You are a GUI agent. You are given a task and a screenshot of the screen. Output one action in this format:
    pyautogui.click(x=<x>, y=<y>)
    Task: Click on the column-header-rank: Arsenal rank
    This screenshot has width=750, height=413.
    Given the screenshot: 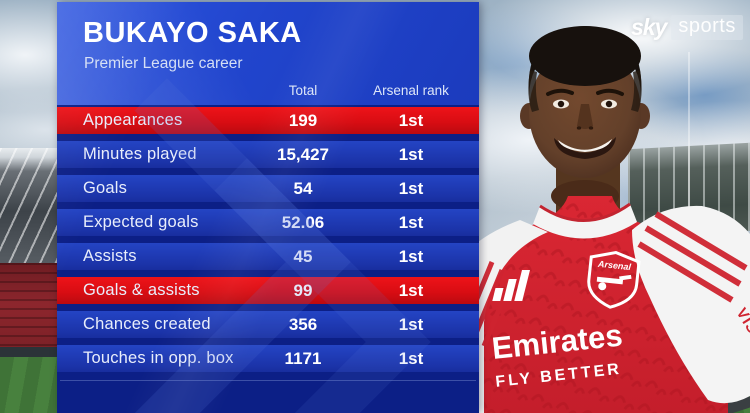 What is the action you would take?
    pyautogui.click(x=411, y=90)
    